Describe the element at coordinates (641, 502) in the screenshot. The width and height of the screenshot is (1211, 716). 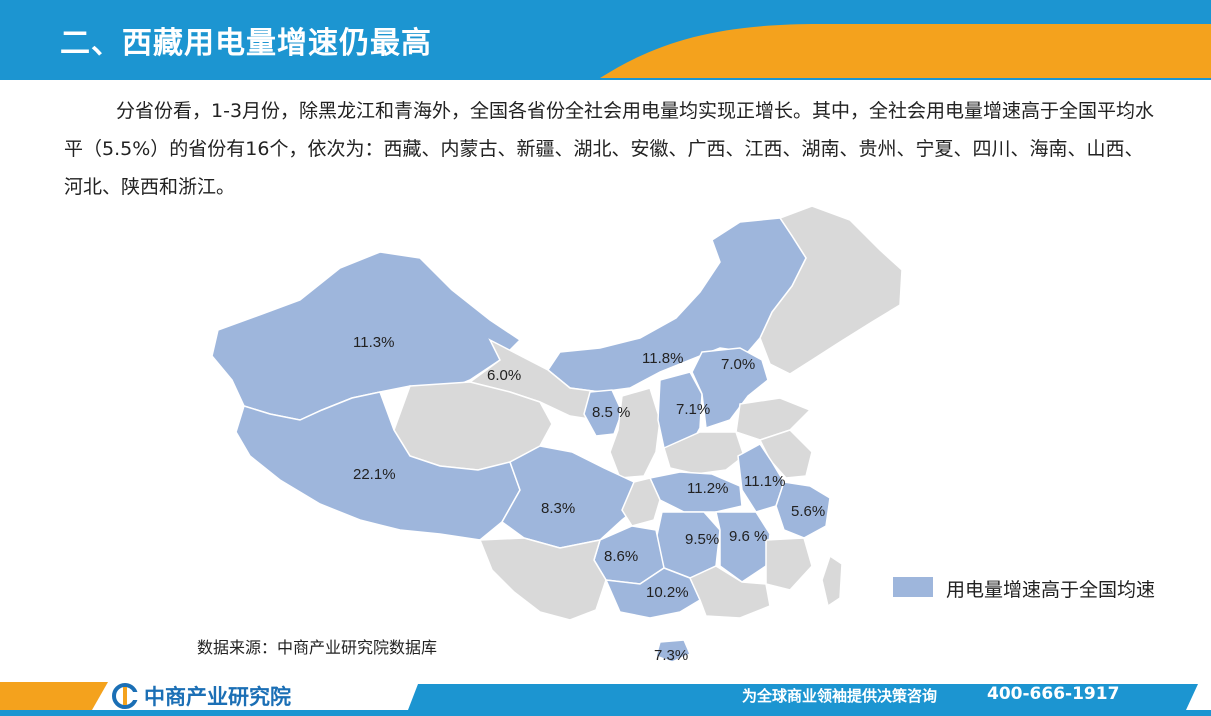
I see `region-chongqing` at that location.